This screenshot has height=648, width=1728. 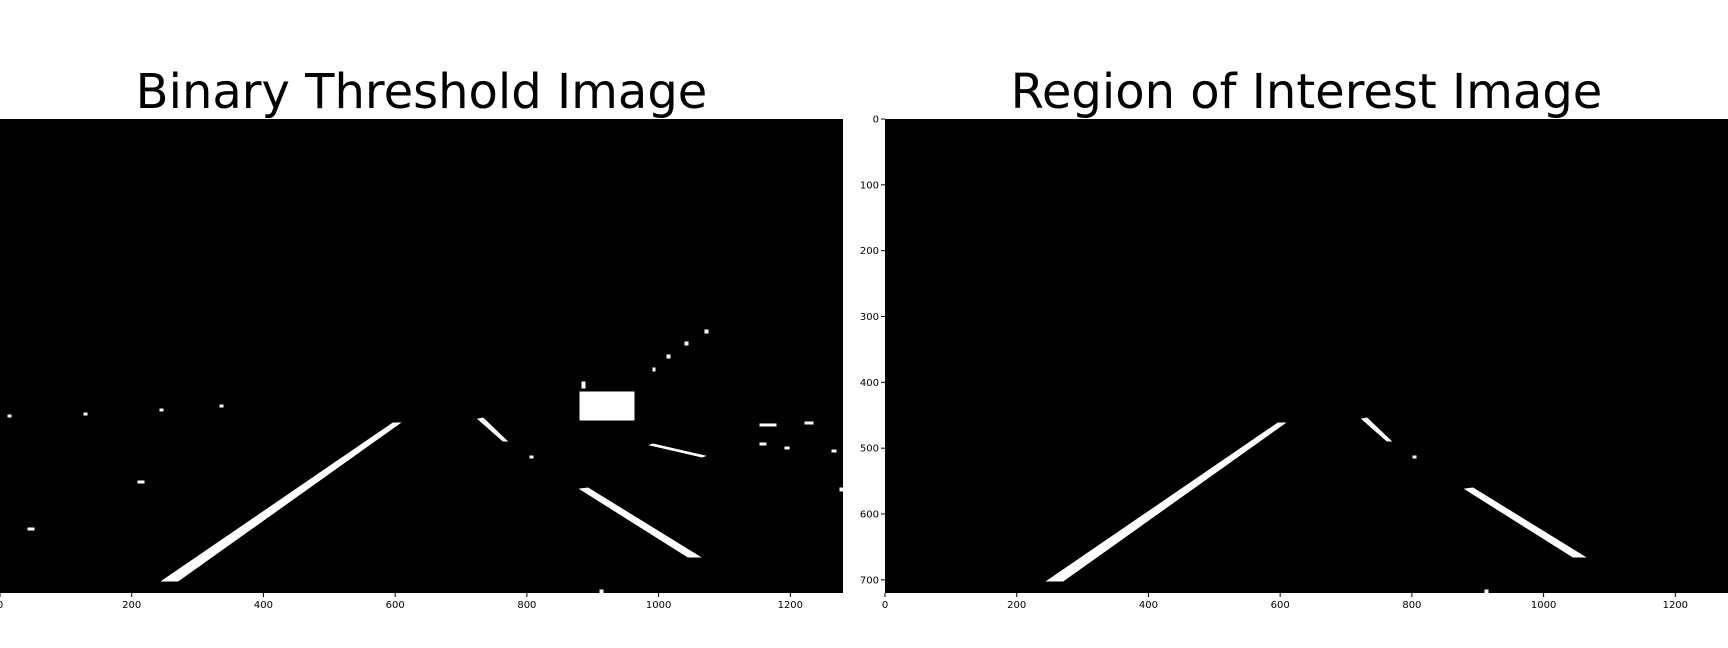 What do you see at coordinates (263, 605) in the screenshot?
I see `left-x-tick-label: 400` at bounding box center [263, 605].